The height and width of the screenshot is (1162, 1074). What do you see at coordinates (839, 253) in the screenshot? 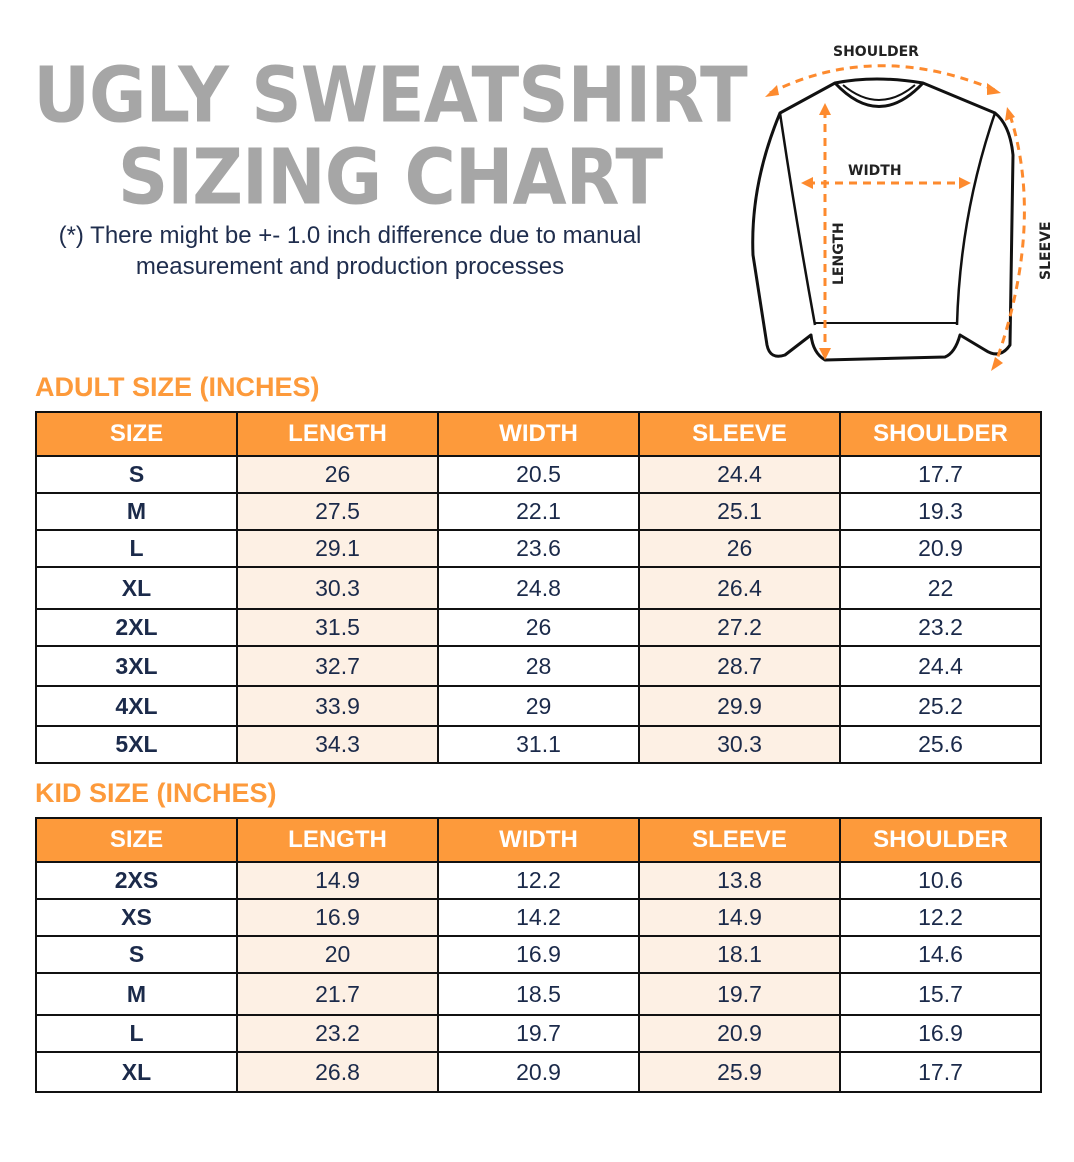
I see `length-label: LENGTH` at bounding box center [839, 253].